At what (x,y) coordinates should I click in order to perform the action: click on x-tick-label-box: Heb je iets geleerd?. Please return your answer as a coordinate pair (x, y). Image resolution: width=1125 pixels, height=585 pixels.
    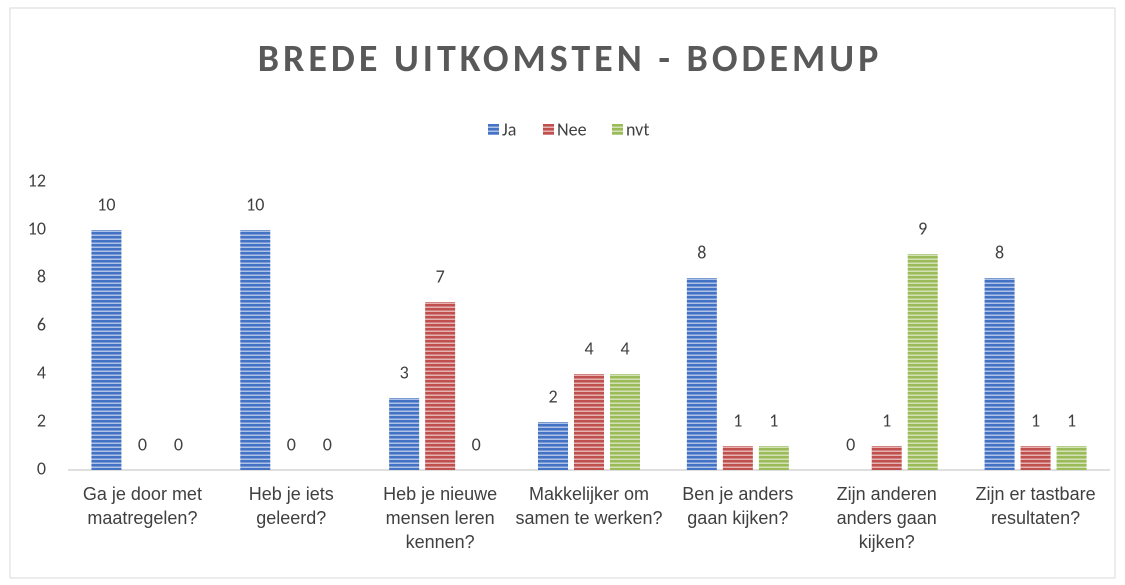
    Looking at the image, I should click on (291, 506).